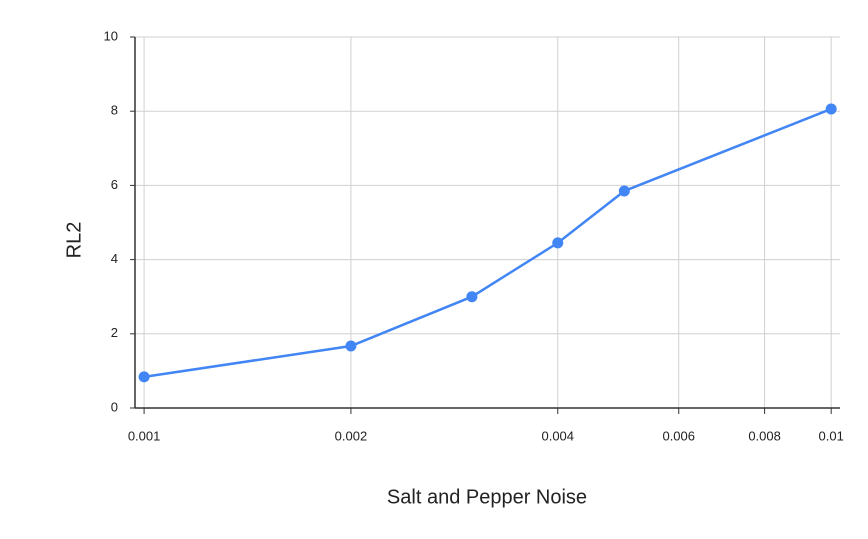  Describe the element at coordinates (111, 35) in the screenshot. I see `y-tick-label: 10` at that location.